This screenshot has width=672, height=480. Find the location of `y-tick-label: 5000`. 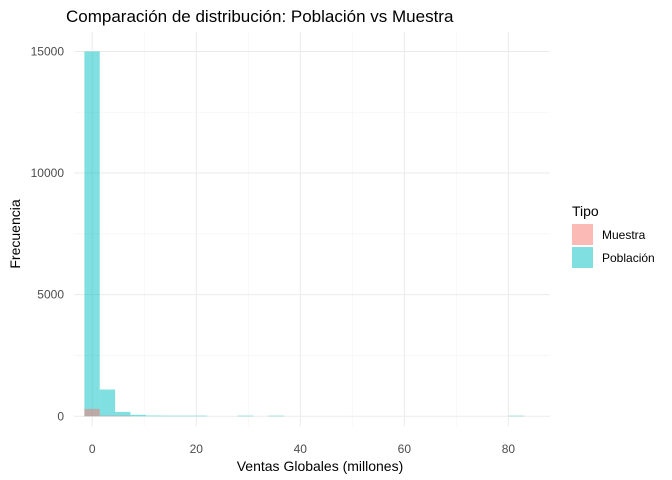

y-tick-label: 5000 is located at coordinates (50, 295).